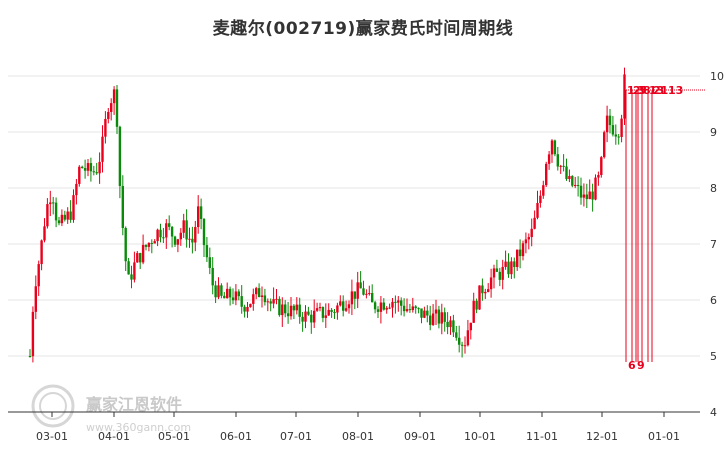 Image resolution: width=726 pixels, height=450 pixels. Describe the element at coordinates (174, 436) in the screenshot. I see `x-tick-label-2: 05-01` at that location.